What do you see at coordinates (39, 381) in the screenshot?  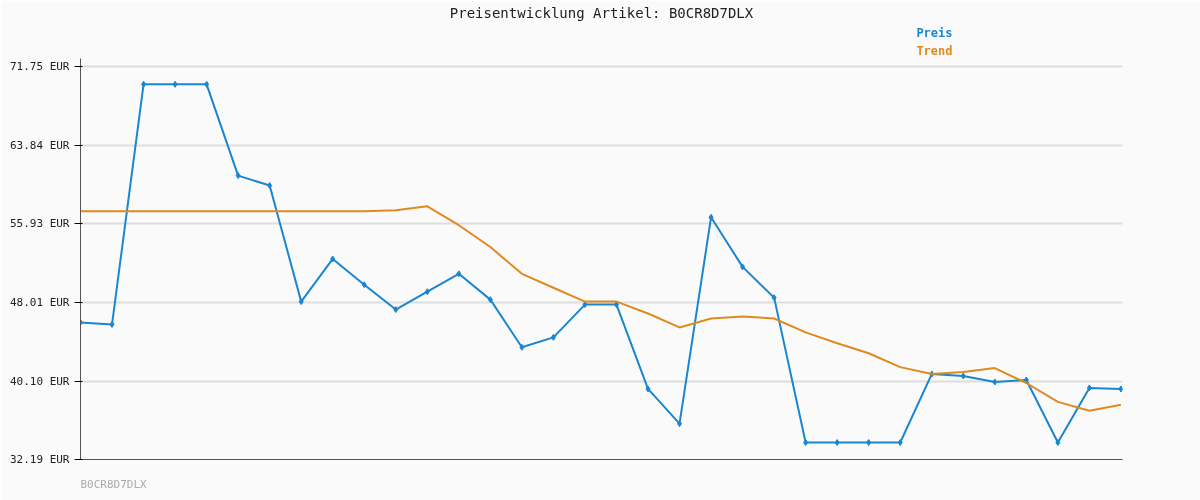 I see `y-tick-label: 40.10 EUR` at bounding box center [39, 381].